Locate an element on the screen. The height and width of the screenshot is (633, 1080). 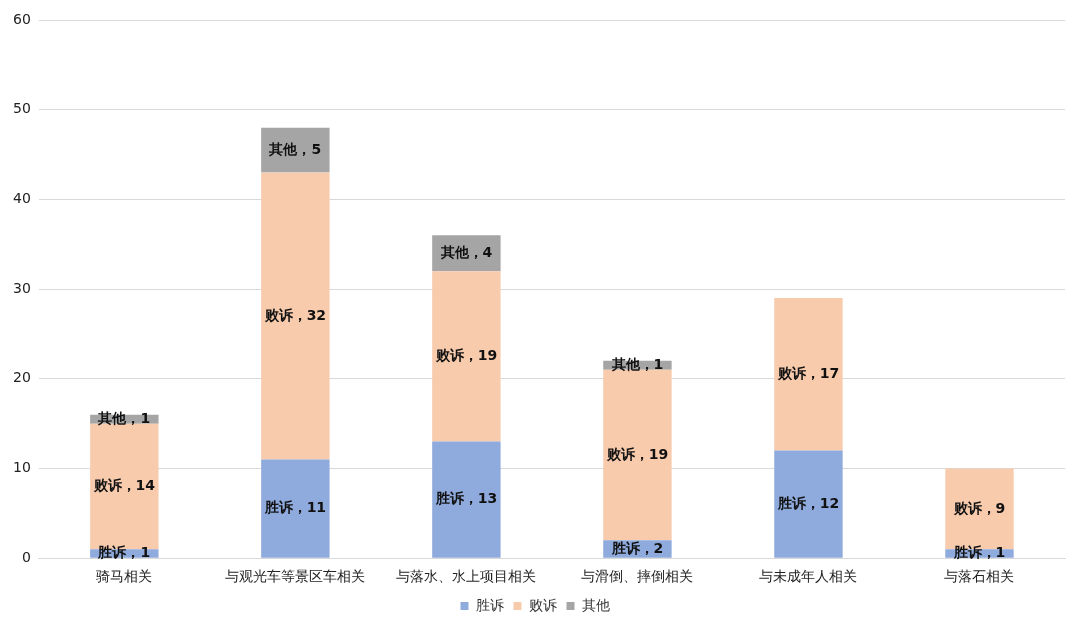
data-label: 败诉，14 is located at coordinates (124, 485).